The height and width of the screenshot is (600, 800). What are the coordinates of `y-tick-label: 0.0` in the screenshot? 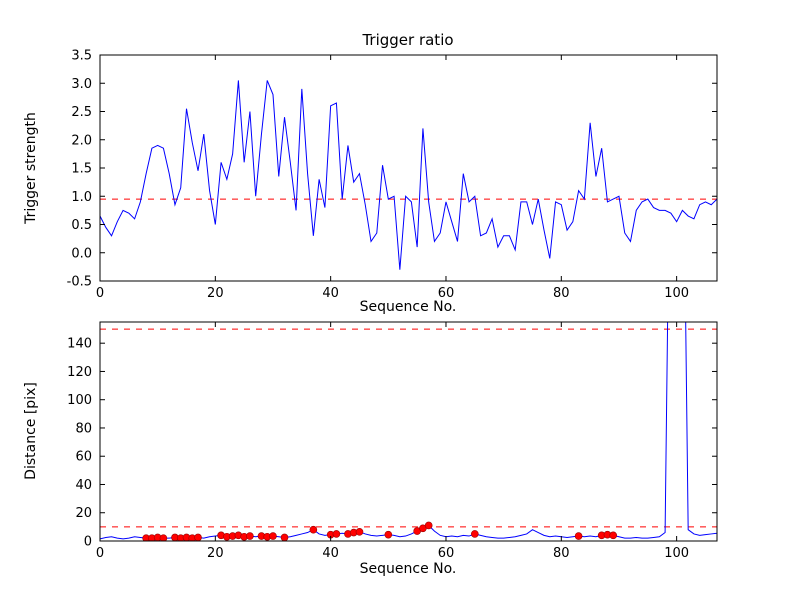 It's located at (81, 253).